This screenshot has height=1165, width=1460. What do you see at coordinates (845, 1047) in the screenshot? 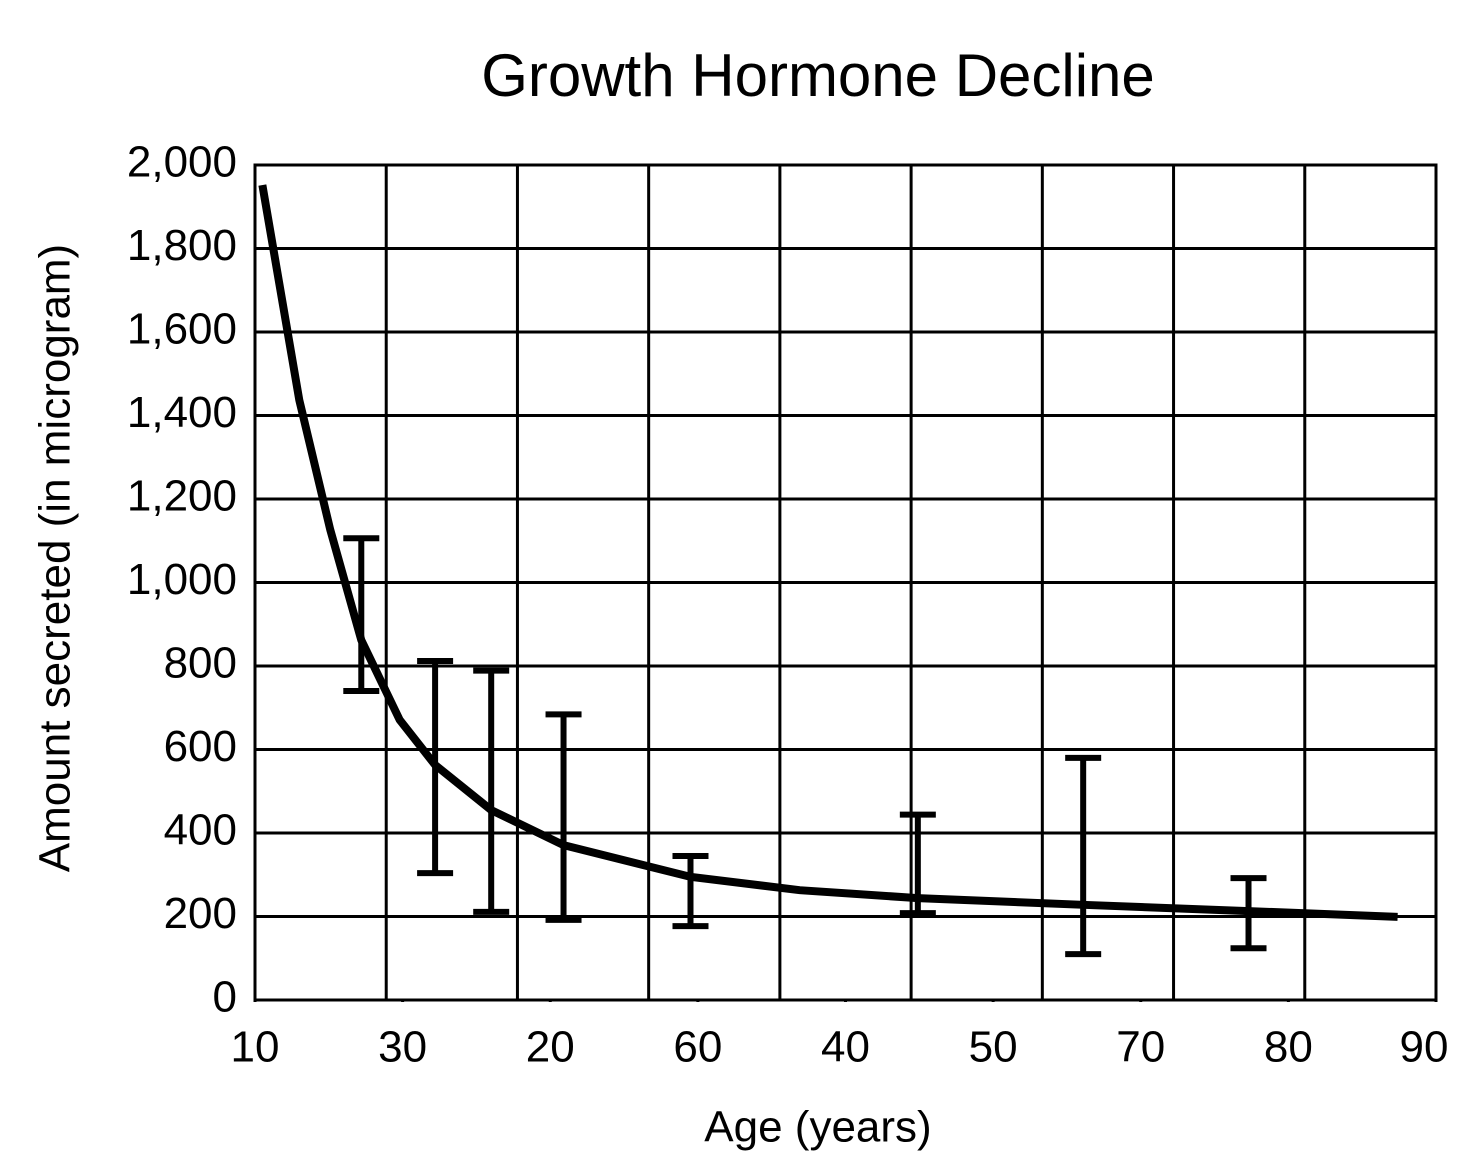
I see `x-tick-label: 40` at bounding box center [845, 1047].